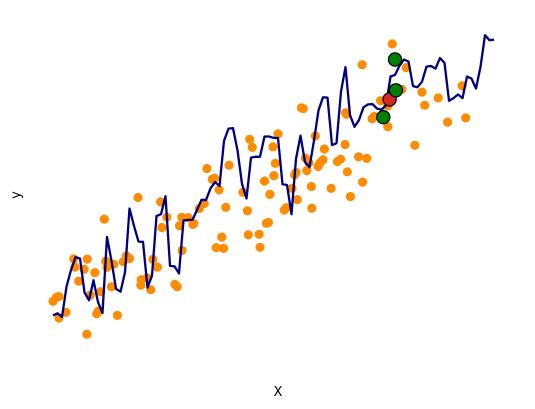  What do you see at coordinates (16, 195) in the screenshot?
I see `y-axis-label: y` at bounding box center [16, 195].